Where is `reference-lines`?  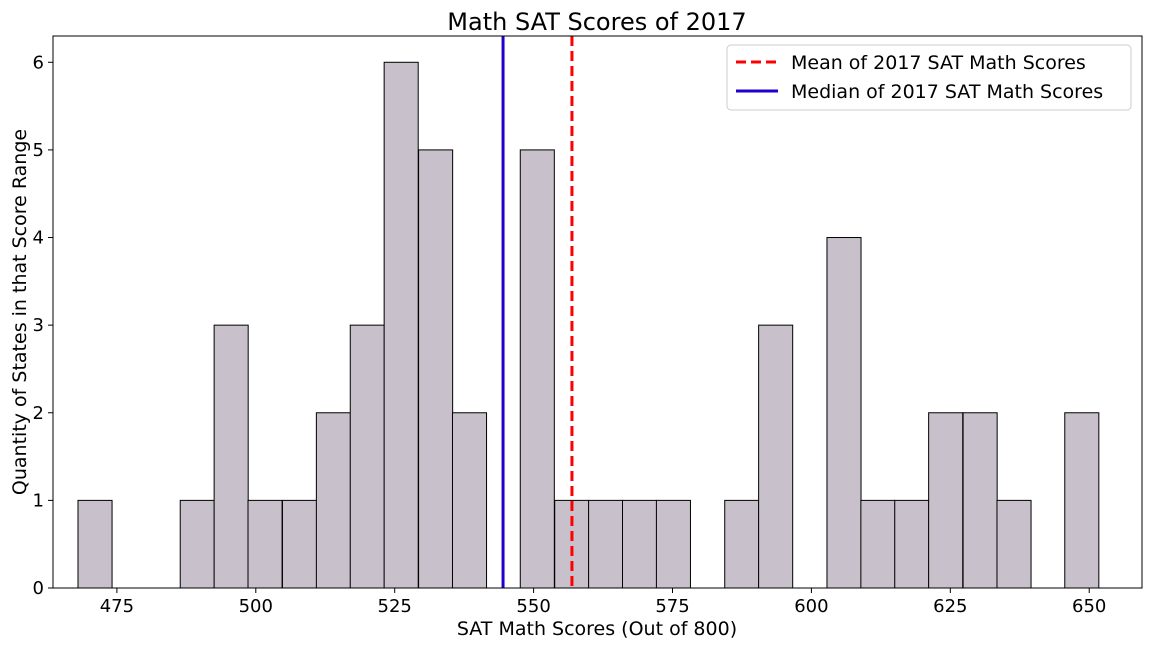 reference-lines is located at coordinates (537, 312).